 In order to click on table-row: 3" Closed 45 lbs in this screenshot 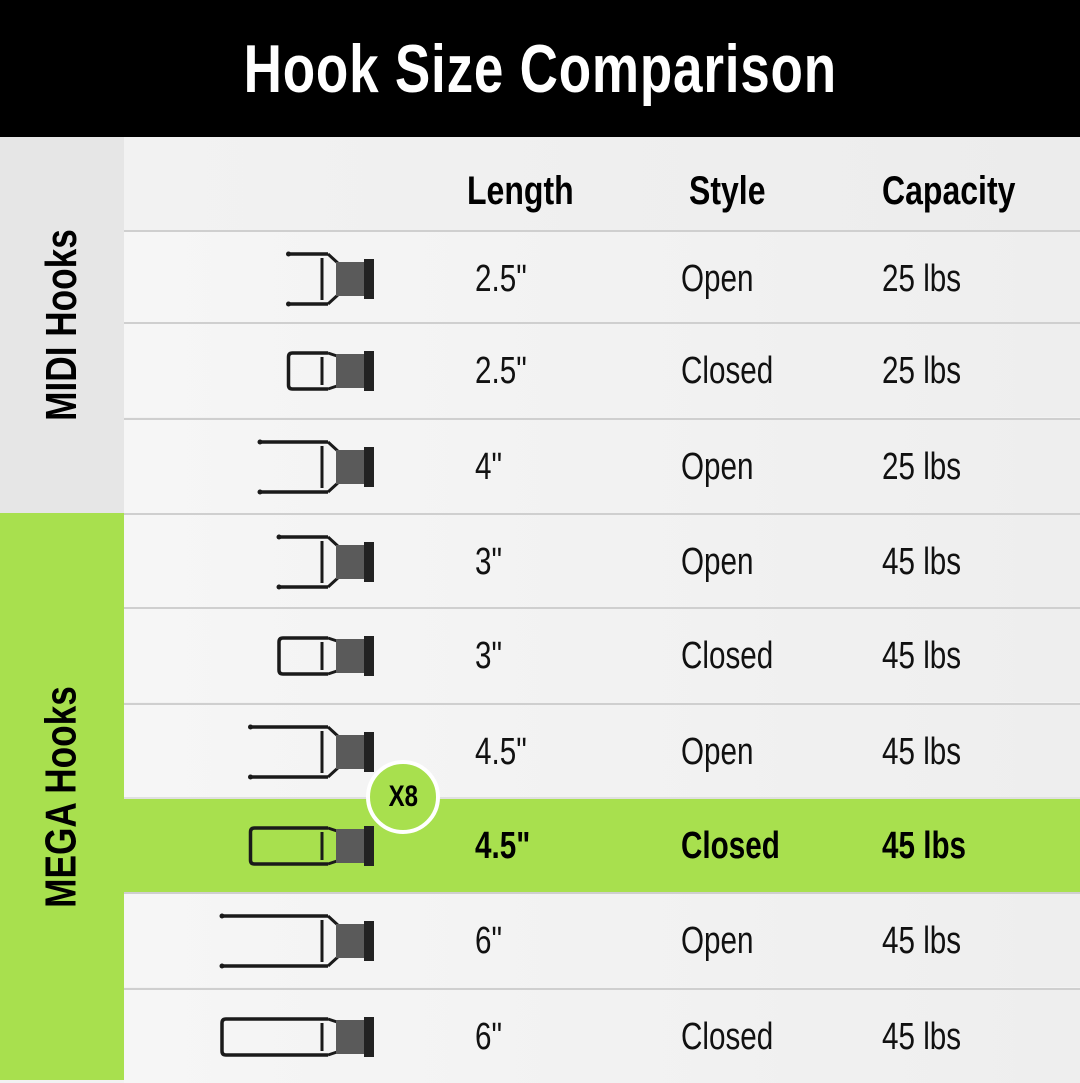, I will do `click(602, 654)`.